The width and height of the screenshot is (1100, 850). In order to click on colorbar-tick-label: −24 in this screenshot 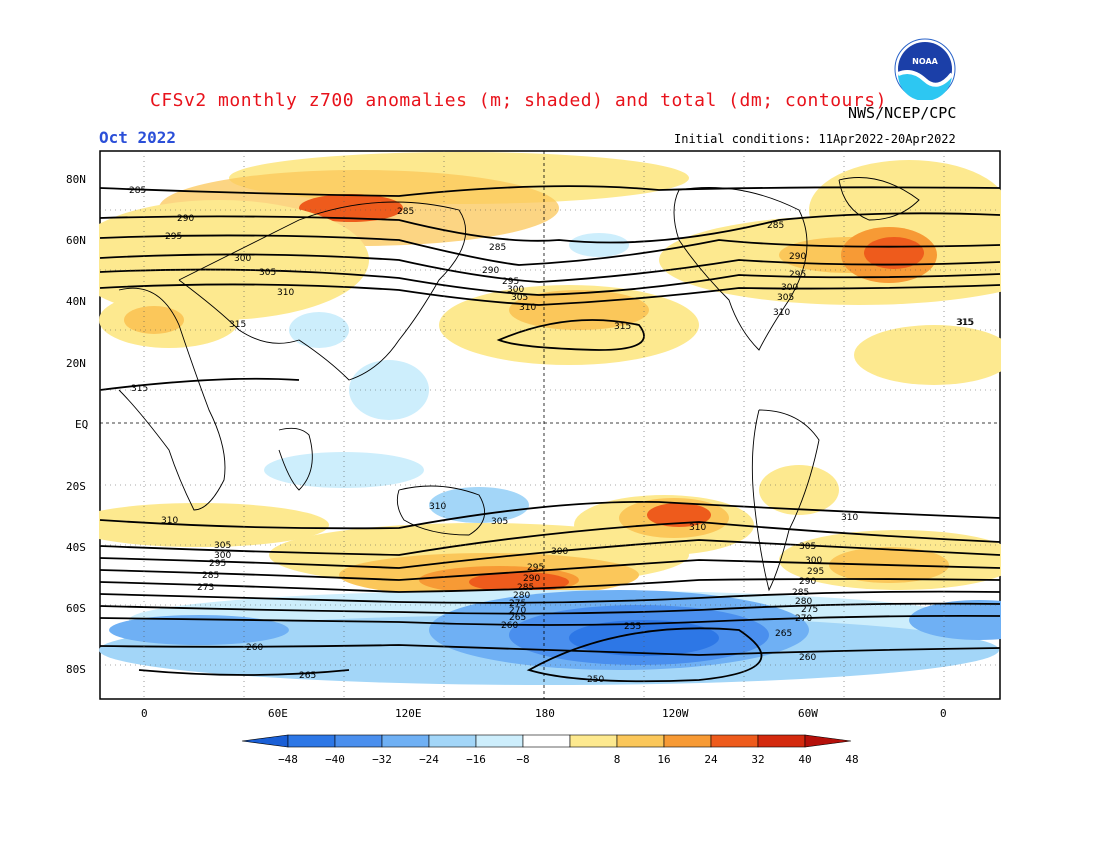, I will do `click(429, 759)`.